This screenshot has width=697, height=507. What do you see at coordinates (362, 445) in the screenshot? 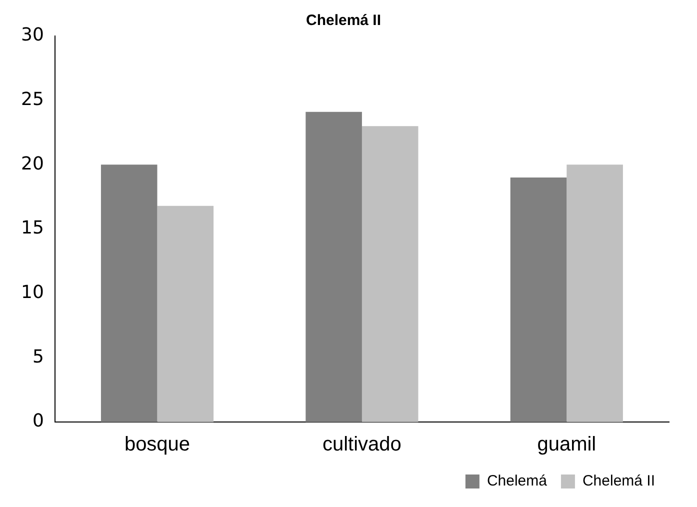
I see `x-tick-label: cultivado` at bounding box center [362, 445].